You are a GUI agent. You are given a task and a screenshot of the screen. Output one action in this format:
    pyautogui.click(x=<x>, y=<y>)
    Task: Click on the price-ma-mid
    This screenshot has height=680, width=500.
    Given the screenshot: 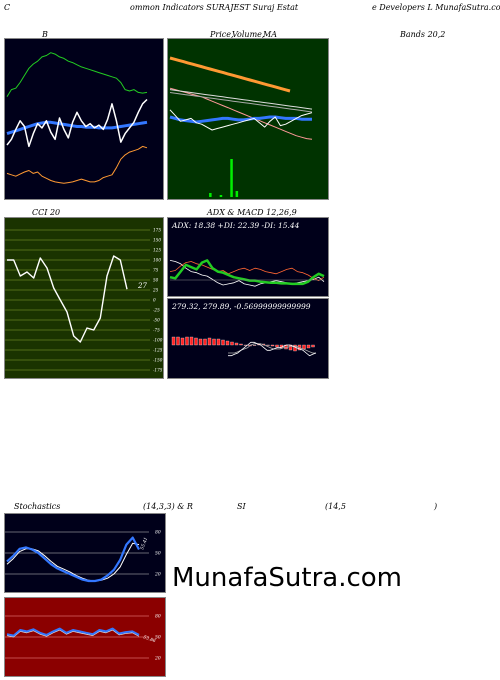 What is the action you would take?
    pyautogui.click(x=241, y=99)
    